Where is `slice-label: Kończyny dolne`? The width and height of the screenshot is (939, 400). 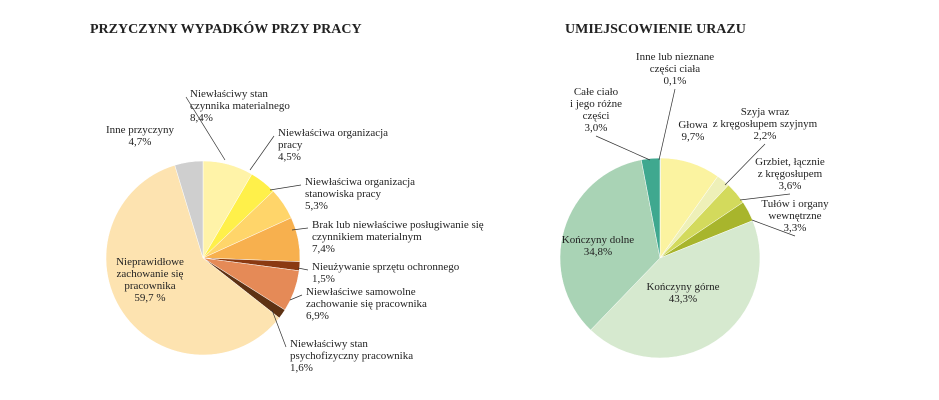
slice-label: Kończyny dolne is located at coordinates (598, 240).